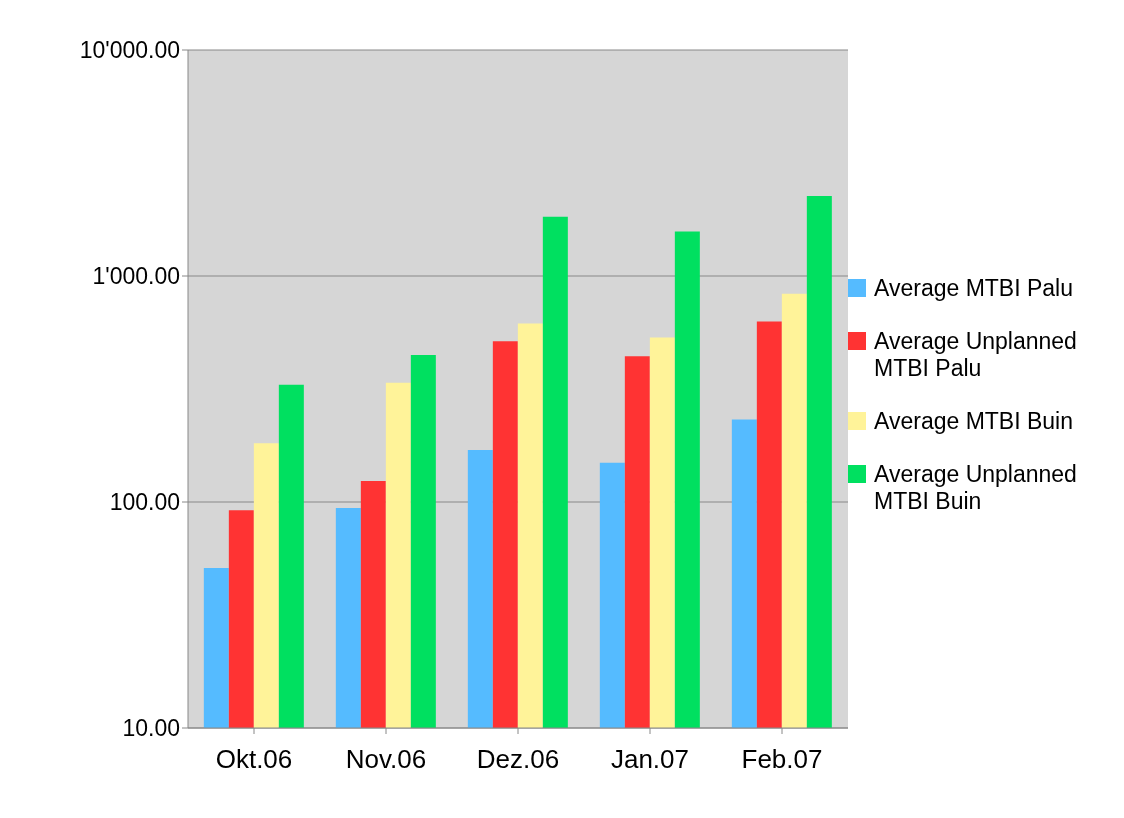 This screenshot has height=818, width=1124. What do you see at coordinates (151, 728) in the screenshot?
I see `y-tick-label: 10.00` at bounding box center [151, 728].